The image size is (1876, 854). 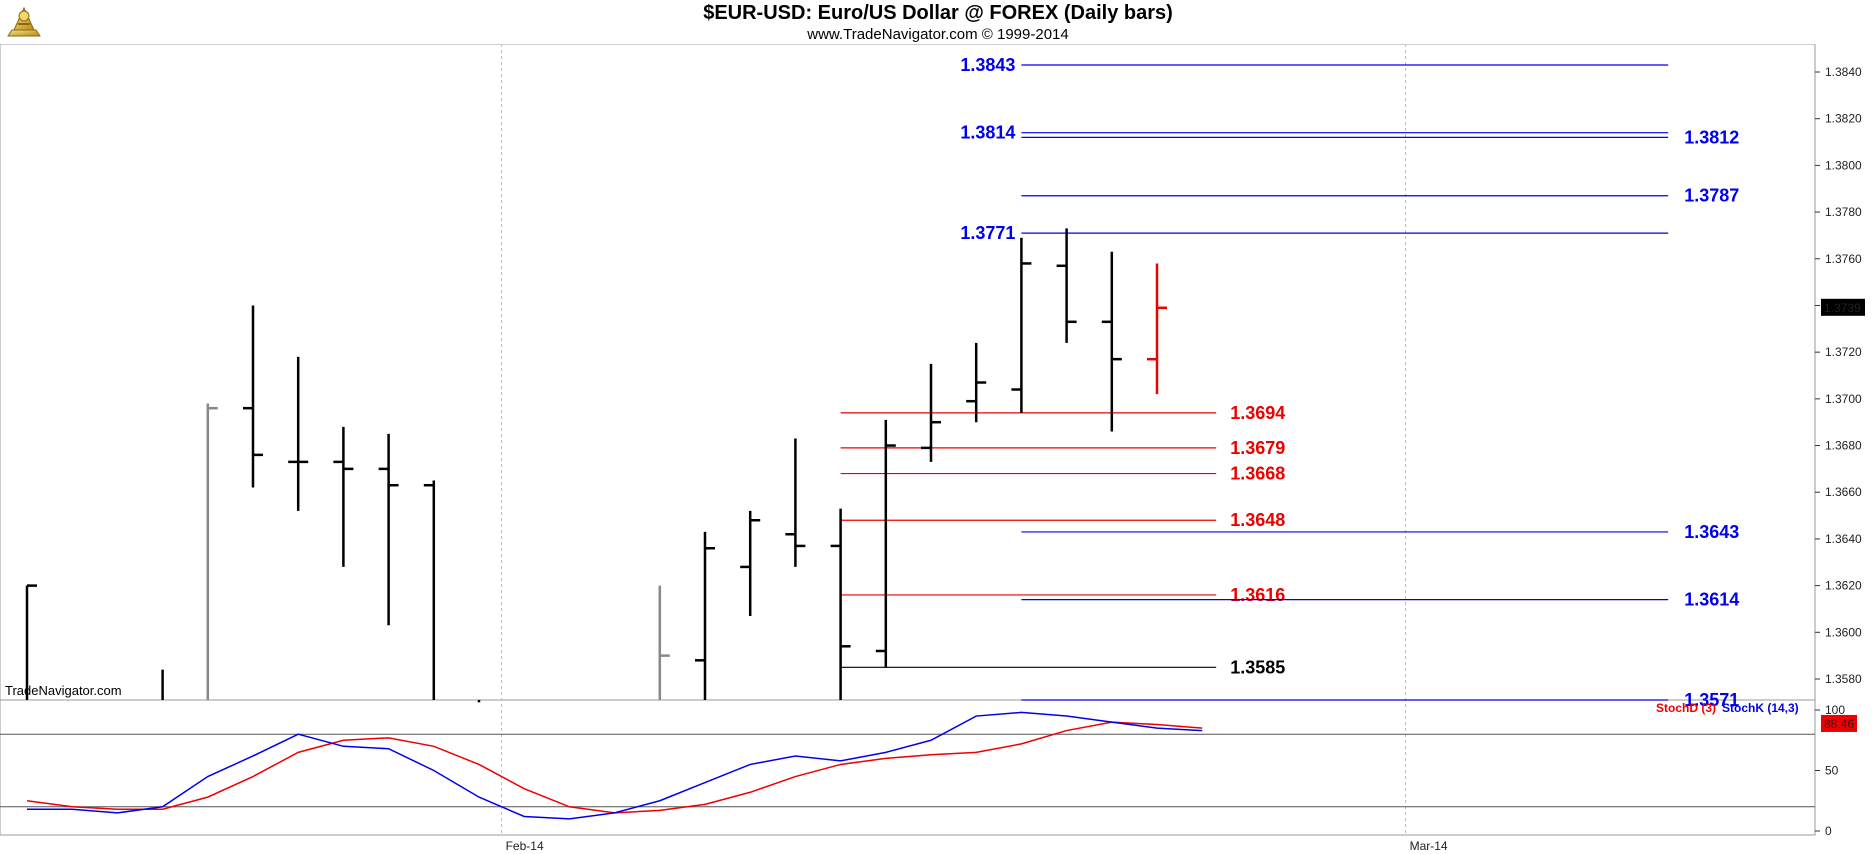 What do you see at coordinates (1843, 259) in the screenshot?
I see `y-tick-label: 1.3760` at bounding box center [1843, 259].